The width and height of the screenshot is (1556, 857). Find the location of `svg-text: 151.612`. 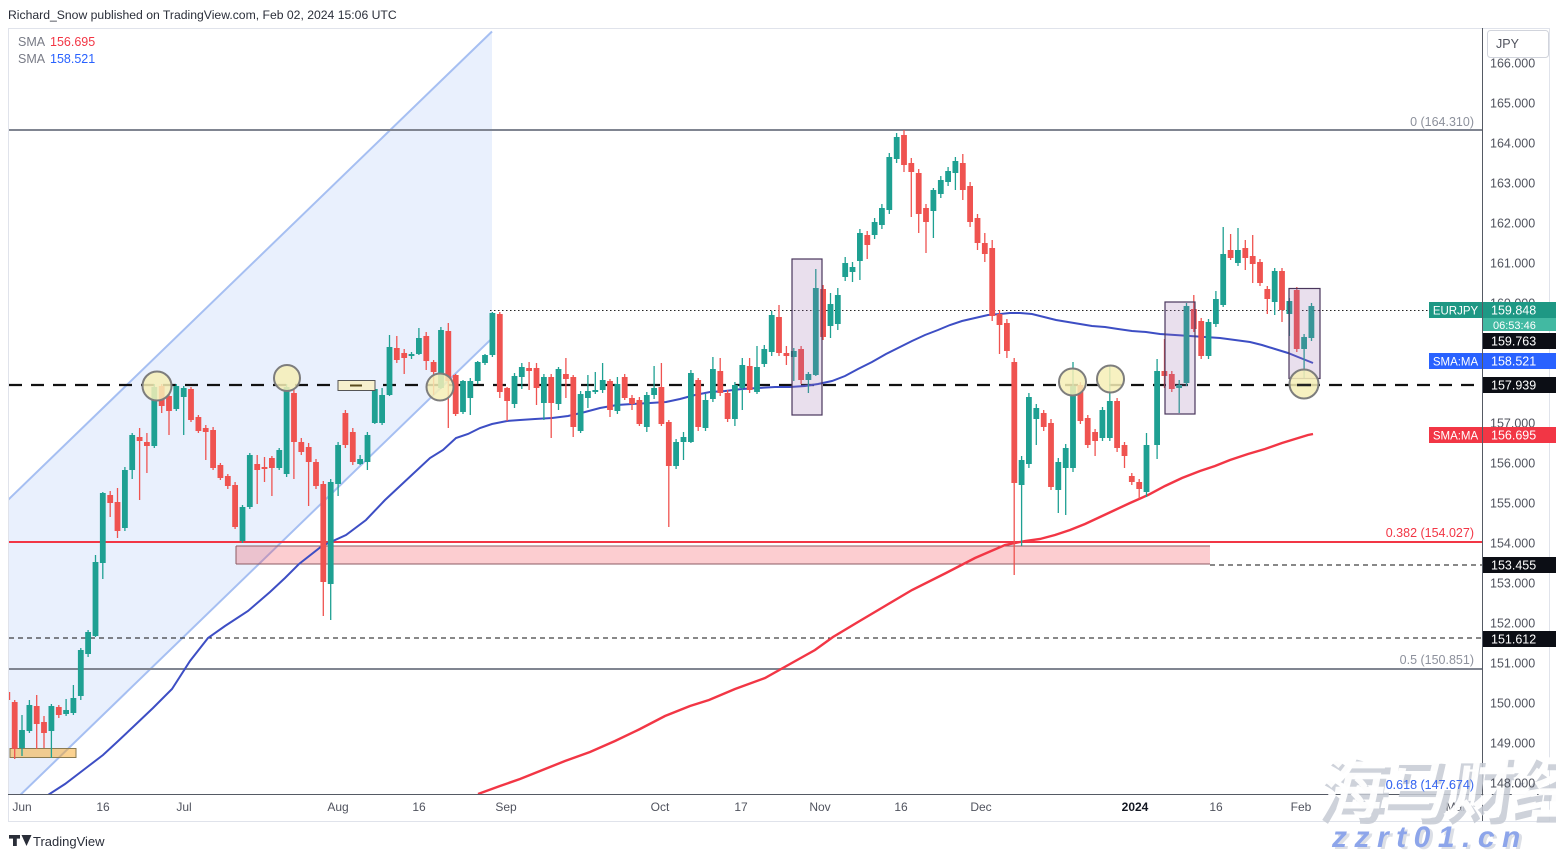

svg-text: 151.612 is located at coordinates (1513, 640).